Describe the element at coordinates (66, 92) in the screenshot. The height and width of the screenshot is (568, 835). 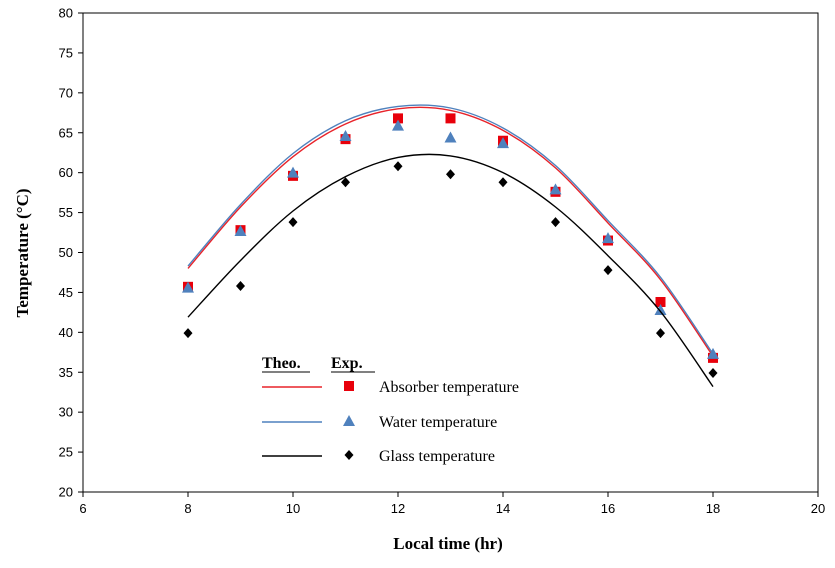
I see `y-tick-label: 70` at that location.